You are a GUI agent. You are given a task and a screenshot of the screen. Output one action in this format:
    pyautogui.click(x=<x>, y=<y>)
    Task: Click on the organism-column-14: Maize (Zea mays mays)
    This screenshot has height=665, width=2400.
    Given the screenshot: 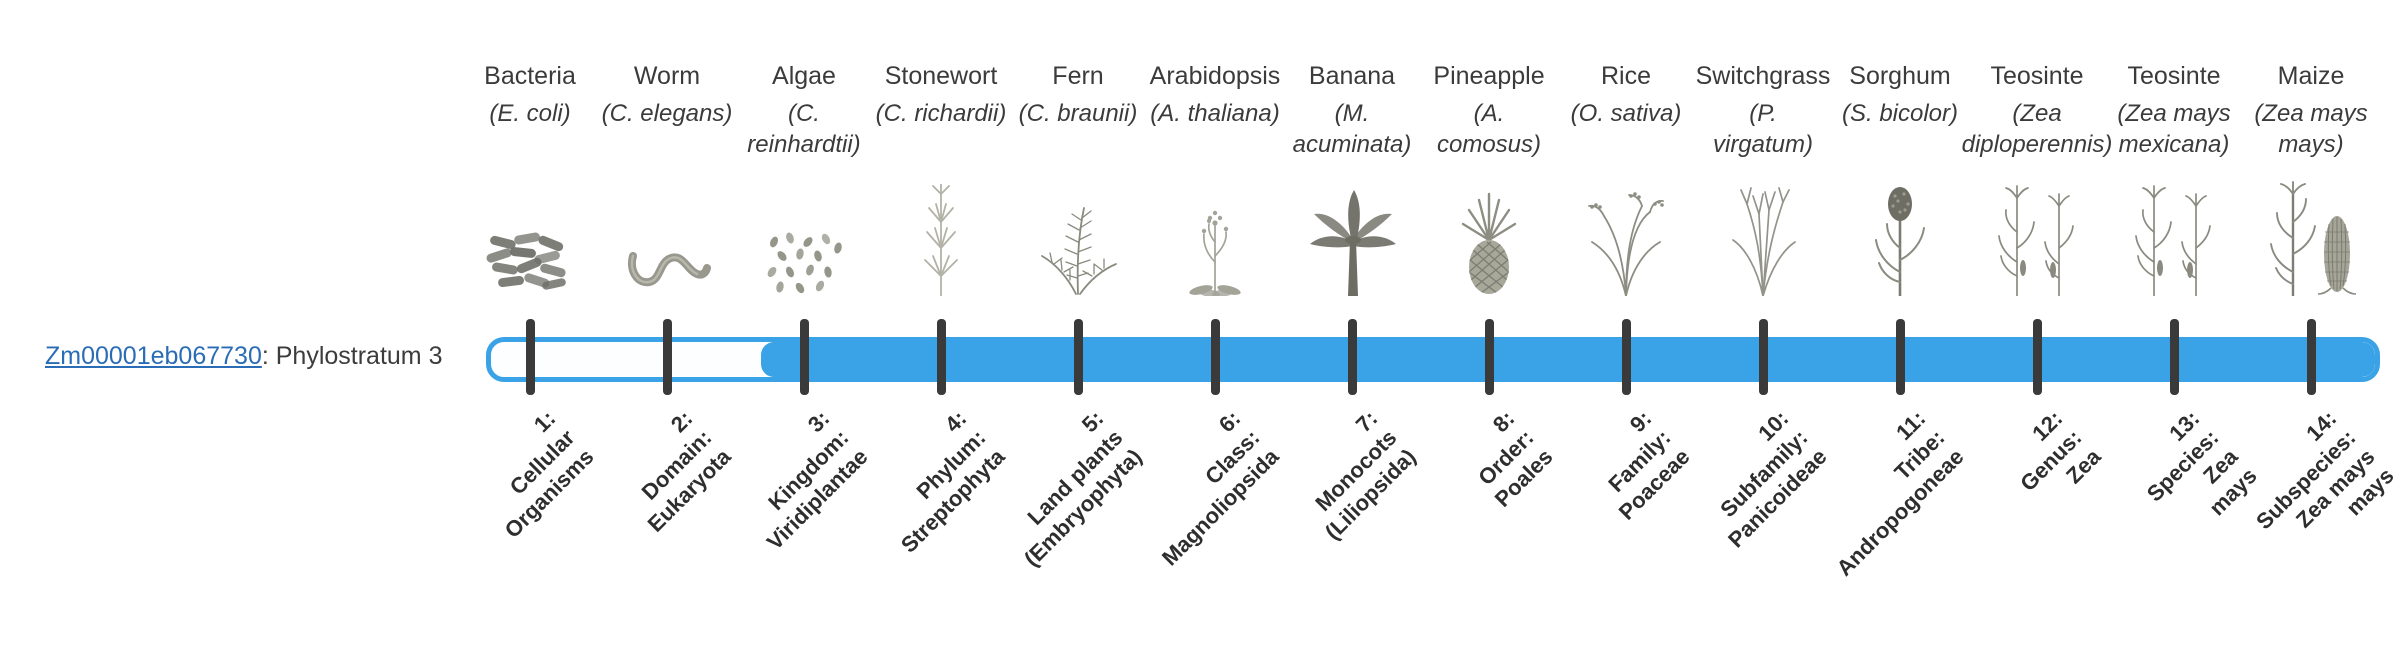 What is the action you would take?
    pyautogui.click(x=2307, y=178)
    